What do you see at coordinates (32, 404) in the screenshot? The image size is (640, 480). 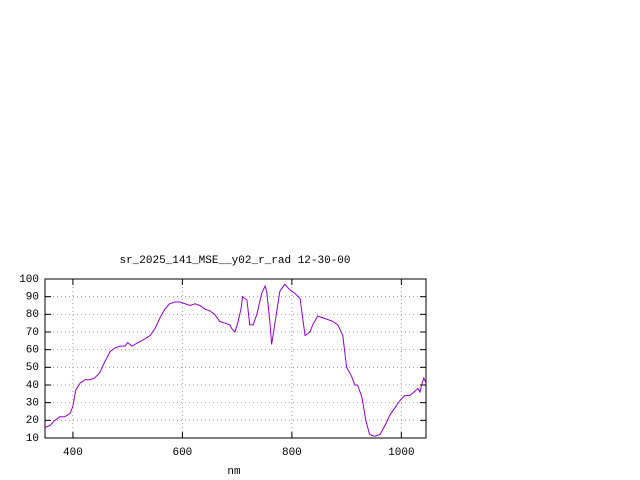 I see `y-tick-label: 30` at bounding box center [32, 404].